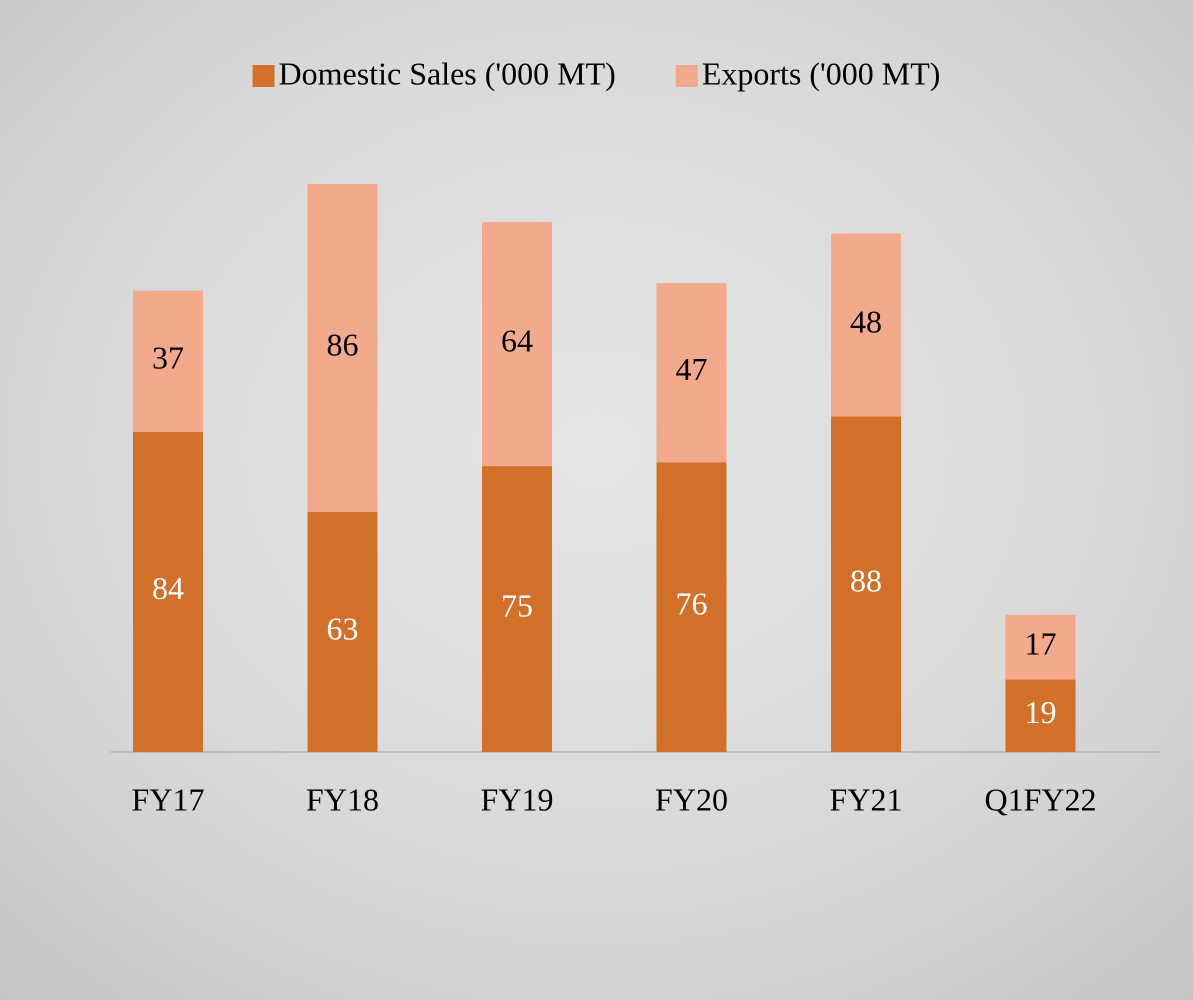 The width and height of the screenshot is (1193, 1000). Describe the element at coordinates (447, 73) in the screenshot. I see `legend-label: Domestic Sales ('000 MT)` at that location.